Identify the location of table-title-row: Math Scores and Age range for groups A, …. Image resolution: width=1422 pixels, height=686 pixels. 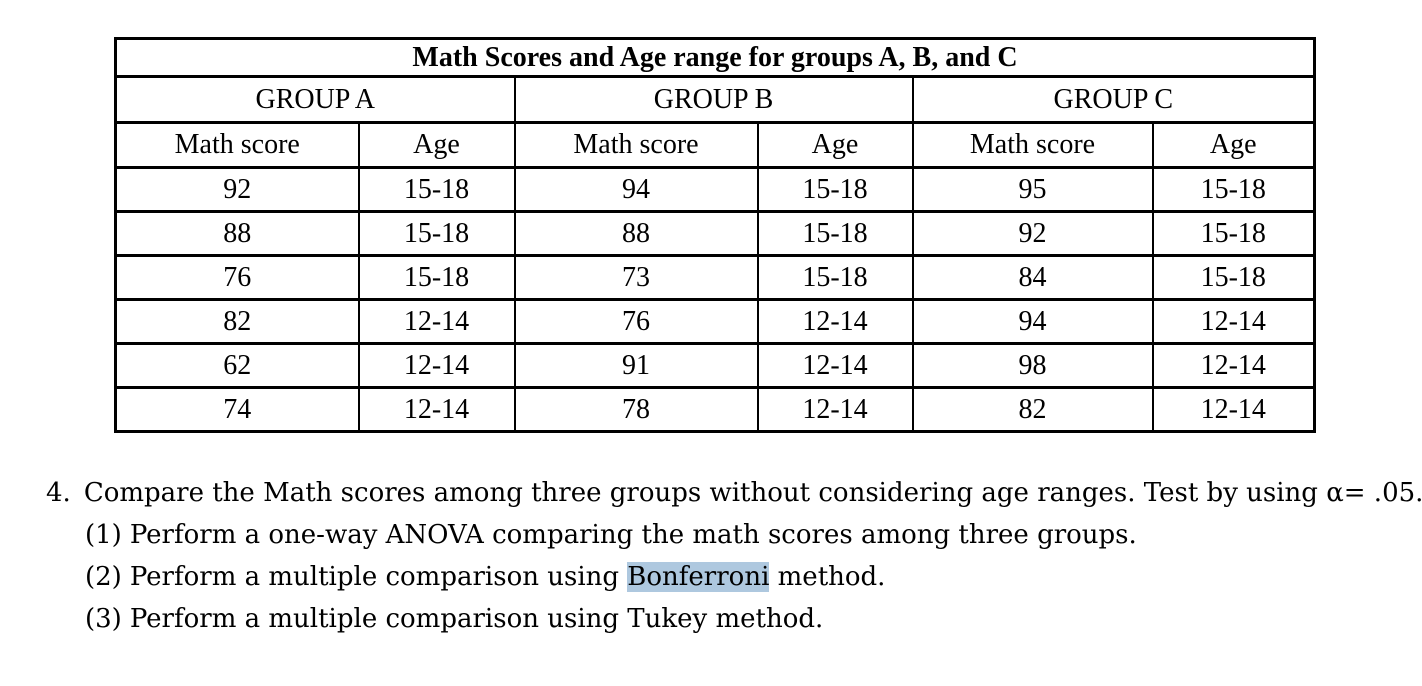
(715, 57).